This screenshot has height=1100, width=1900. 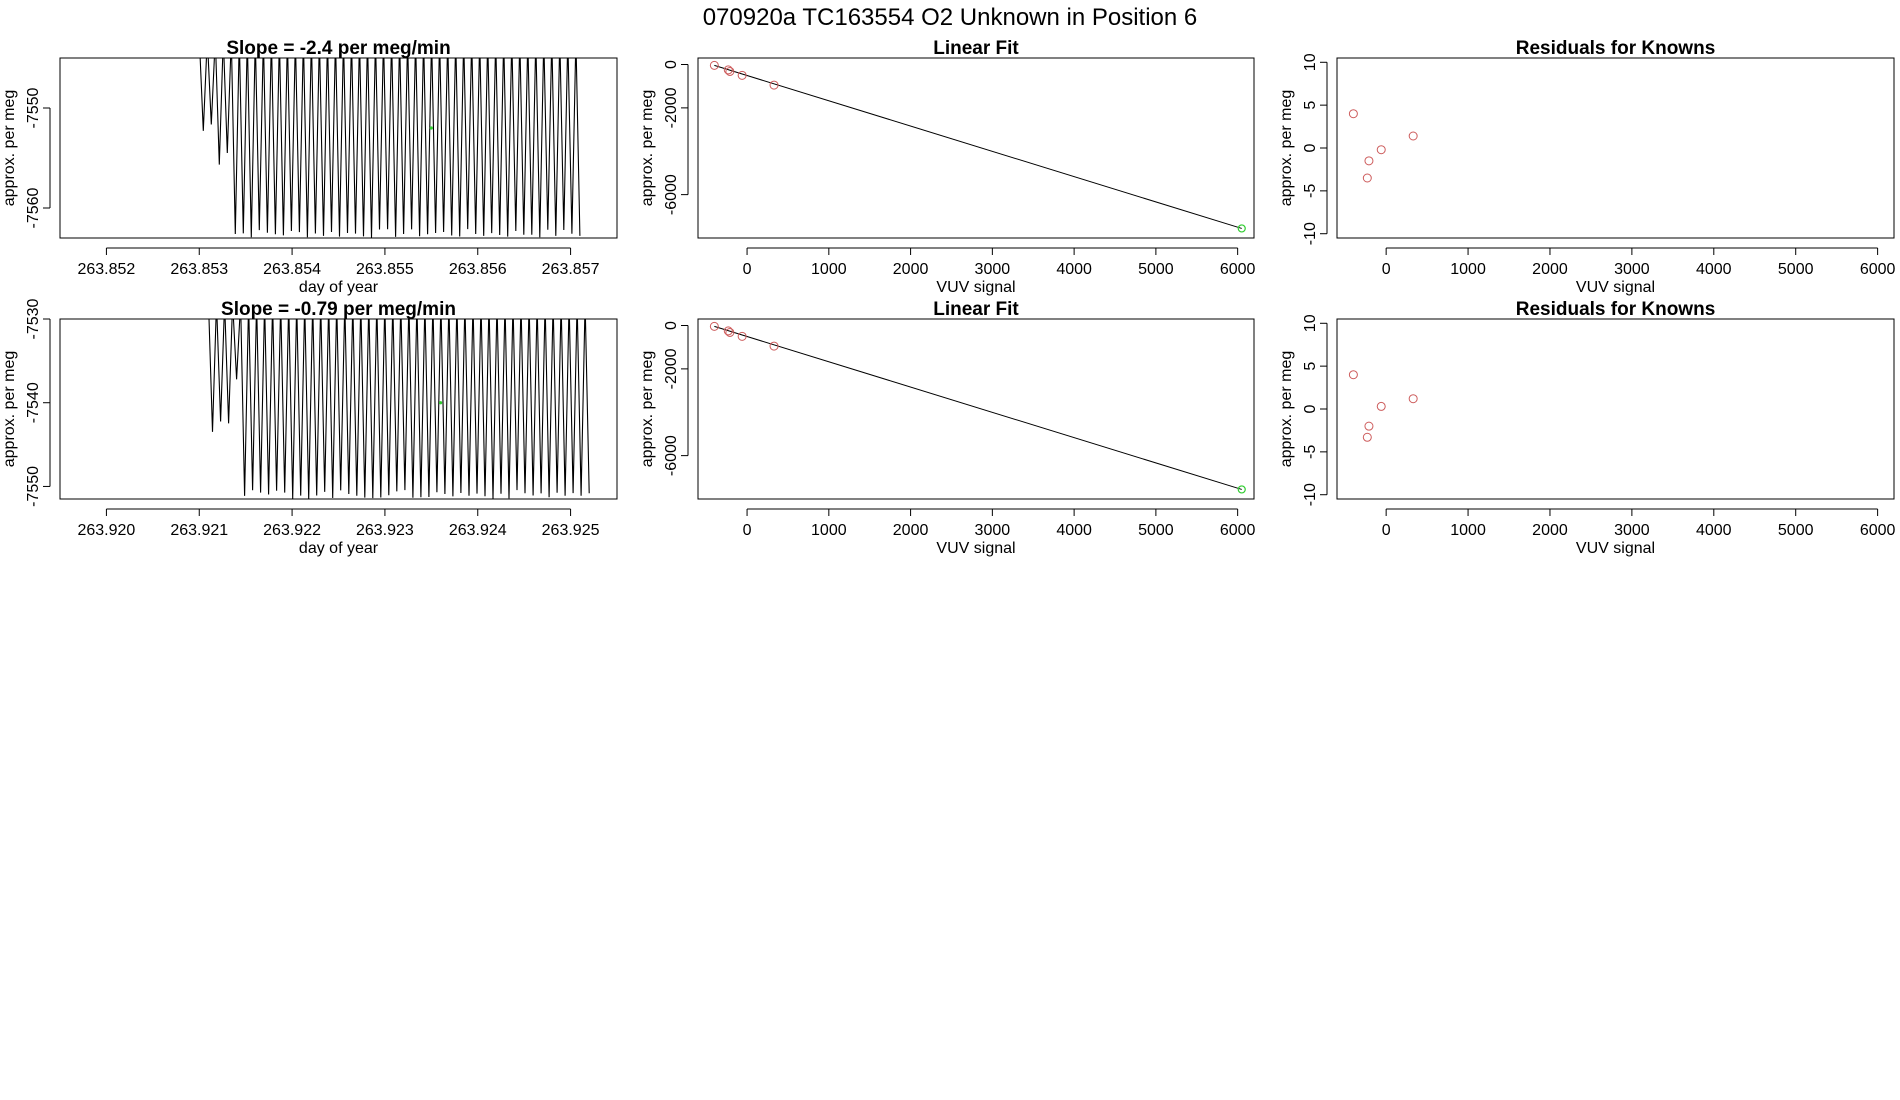 What do you see at coordinates (199, 530) in the screenshot?
I see `x-tick-label: 263.921` at bounding box center [199, 530].